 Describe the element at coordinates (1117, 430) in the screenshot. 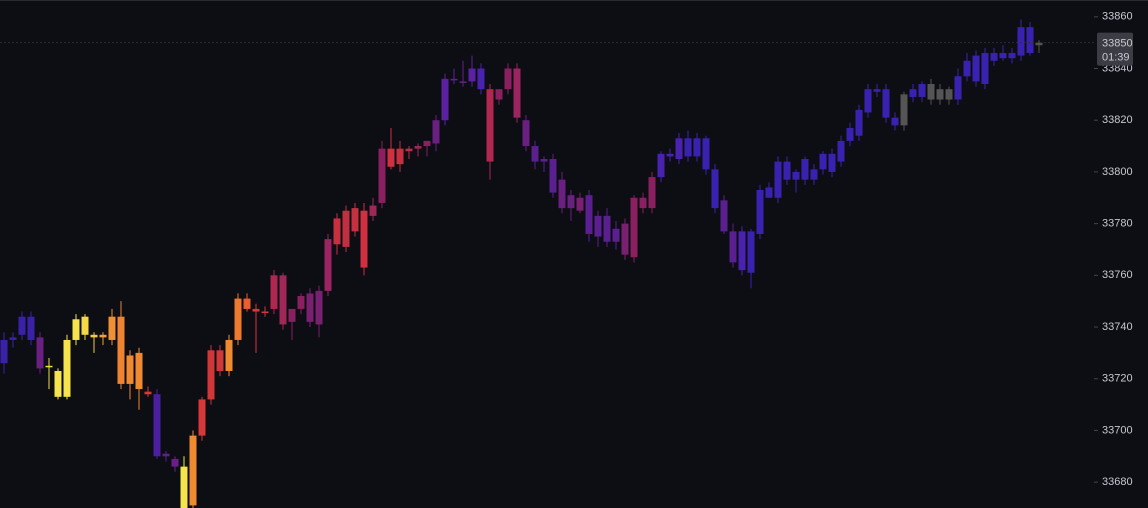

I see `y-tick-label: 33700` at that location.